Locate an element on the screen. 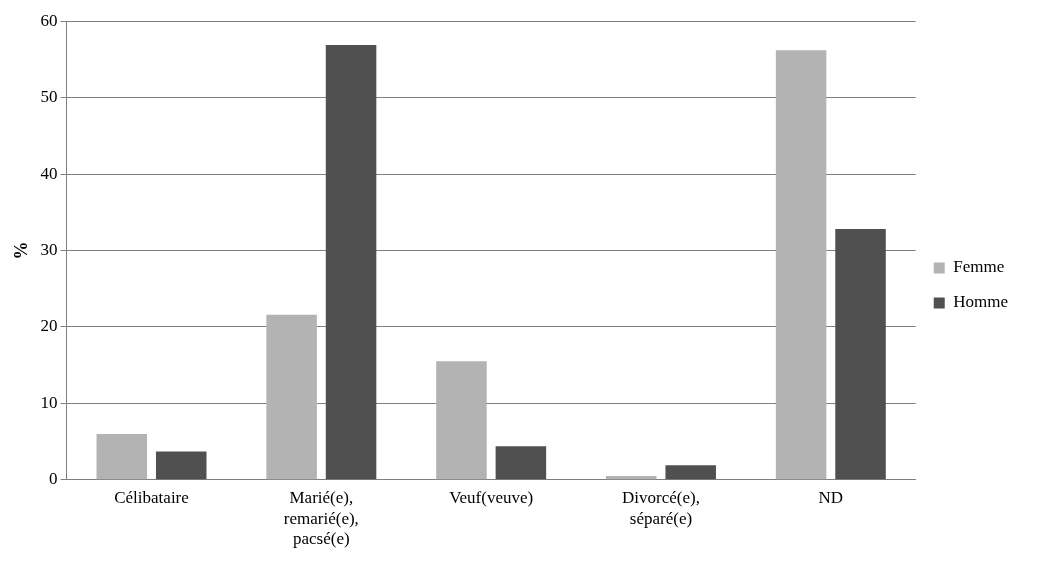 This screenshot has width=1040, height=564. x-tick-label: Célibataire is located at coordinates (151, 498).